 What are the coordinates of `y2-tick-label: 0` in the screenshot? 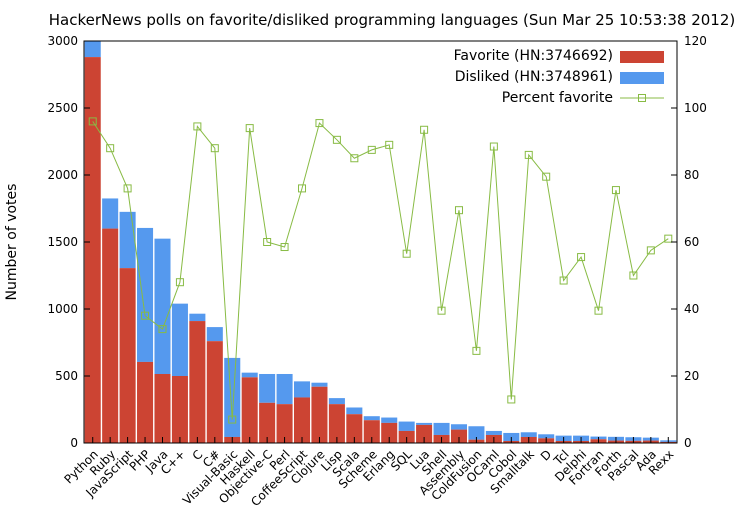 It's located at (688, 443).